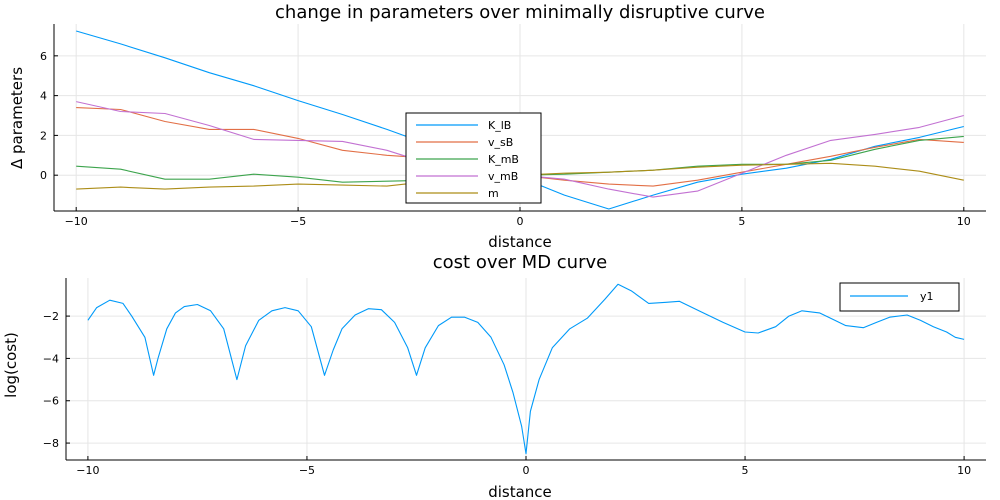  What do you see at coordinates (17, 118) in the screenshot?
I see `y-axis-label: Δ parameters` at bounding box center [17, 118].